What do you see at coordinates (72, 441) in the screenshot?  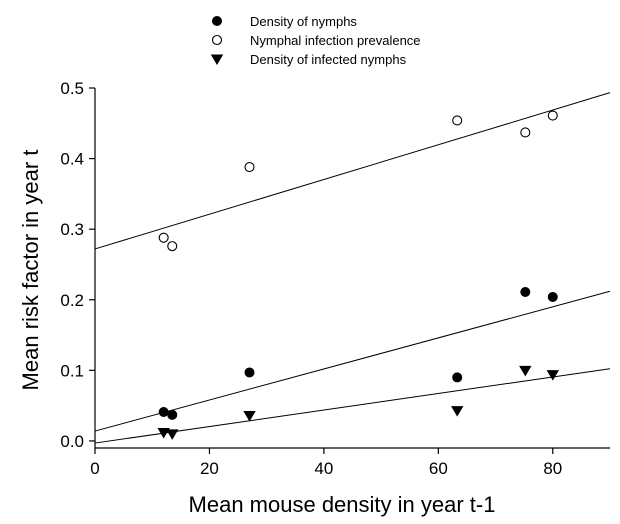 I see `y-tick-label: 0.0` at bounding box center [72, 441].